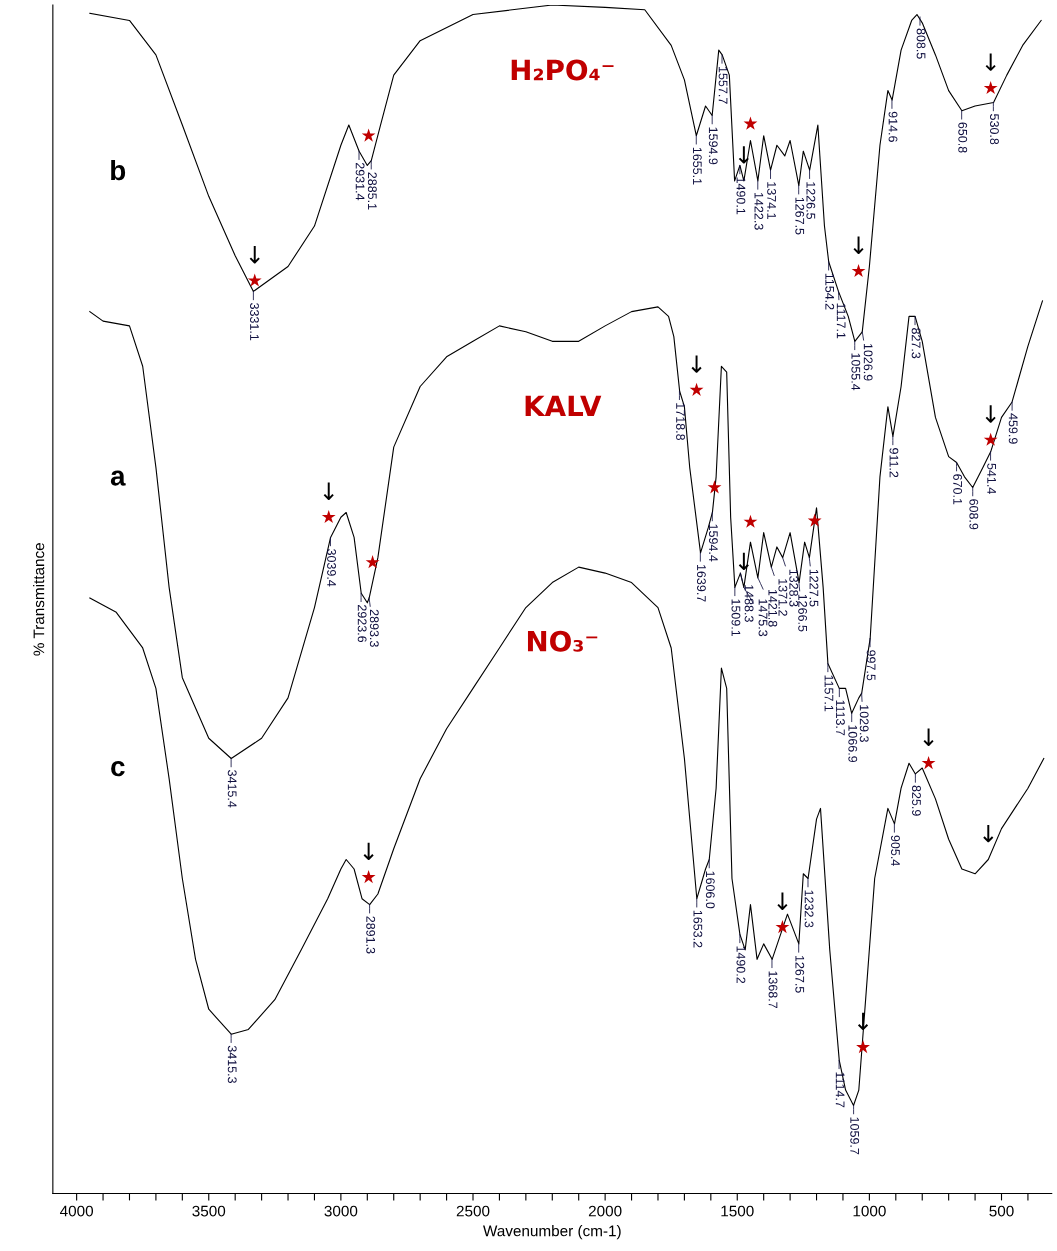 Image resolution: width=1057 pixels, height=1251 pixels. Describe the element at coordinates (855, 1136) in the screenshot. I see `annotation: 1059.7` at that location.